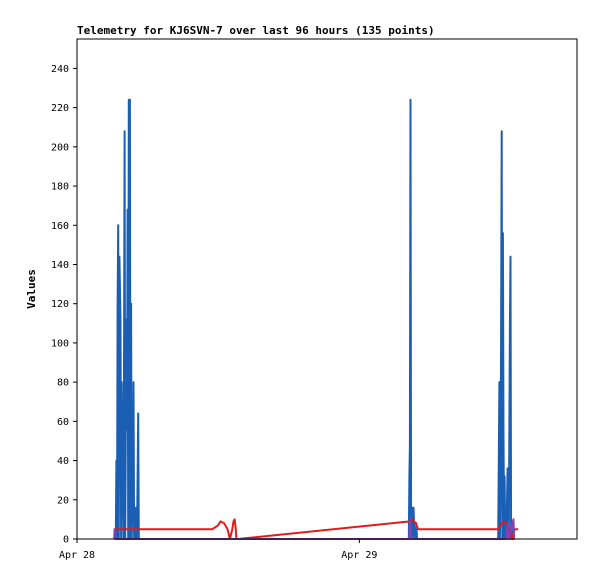 The height and width of the screenshot is (579, 597). I want to click on y-tick-label: 100, so click(60, 343).